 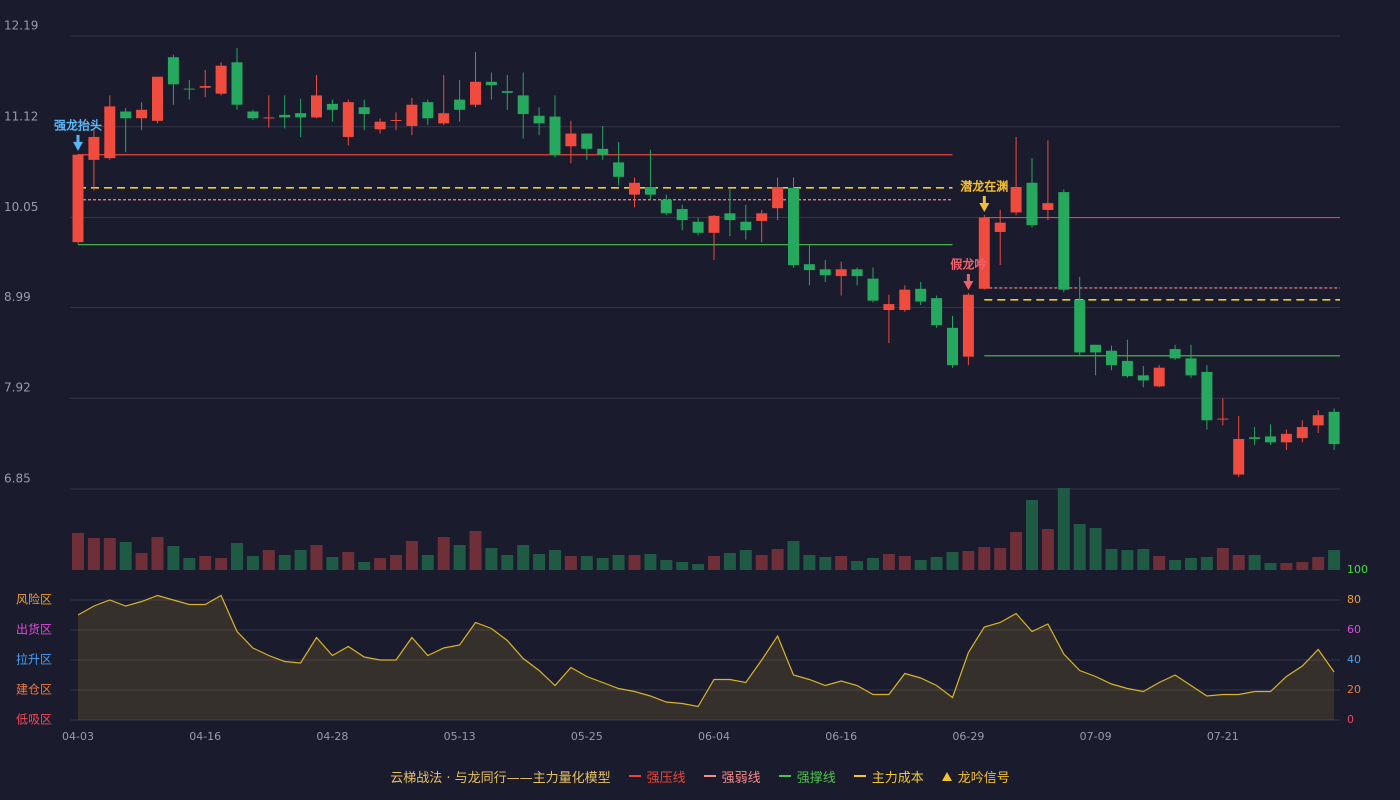 I want to click on y-tick-label: 7.92, so click(x=17, y=388).